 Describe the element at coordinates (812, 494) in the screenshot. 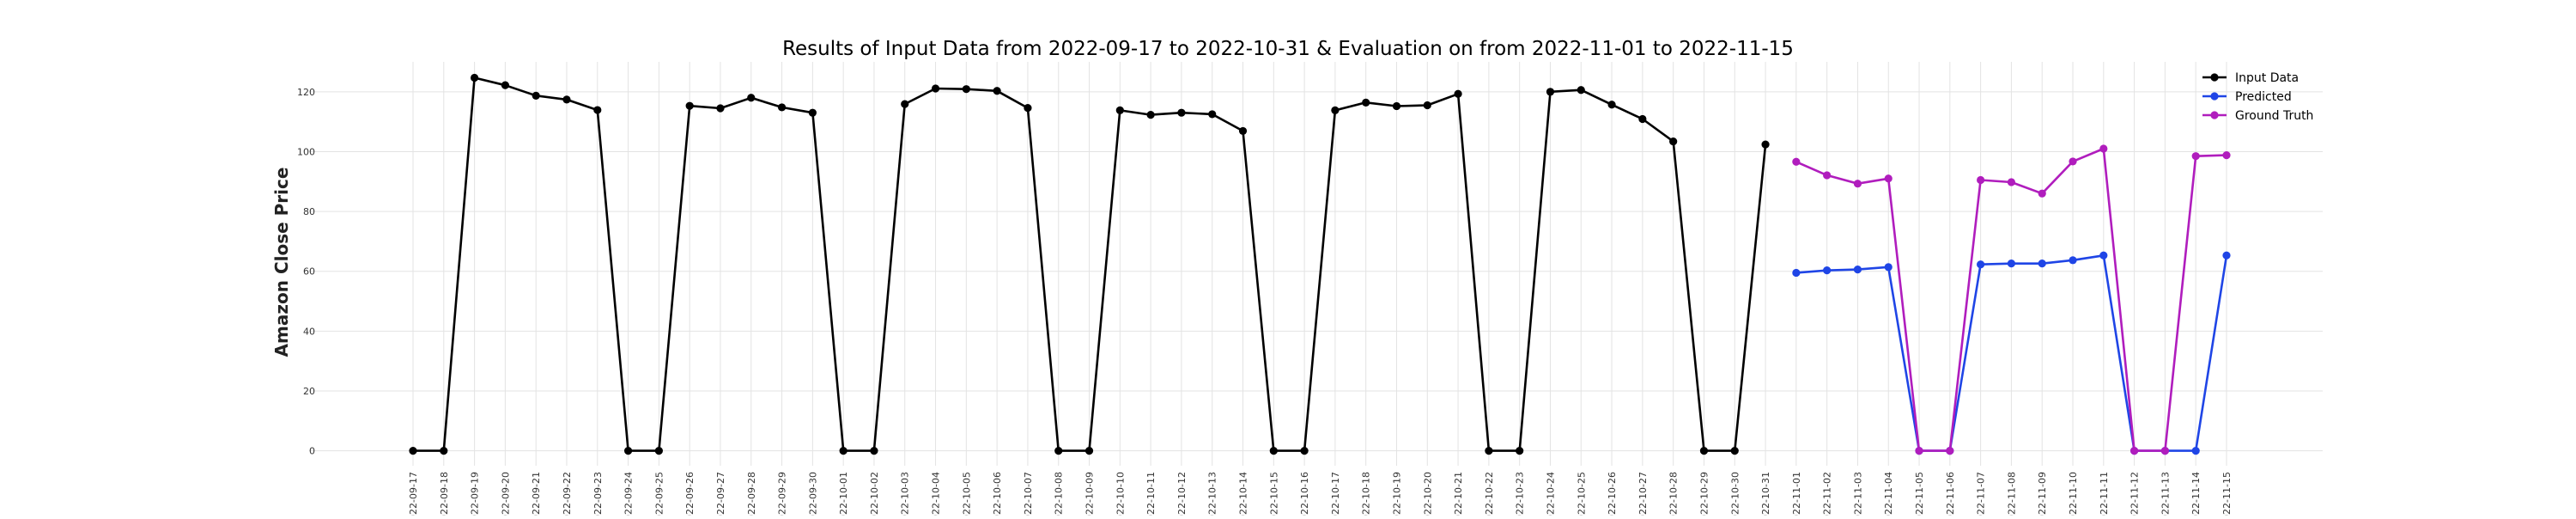

I see `x-tick-label: 2022-09-30` at that location.